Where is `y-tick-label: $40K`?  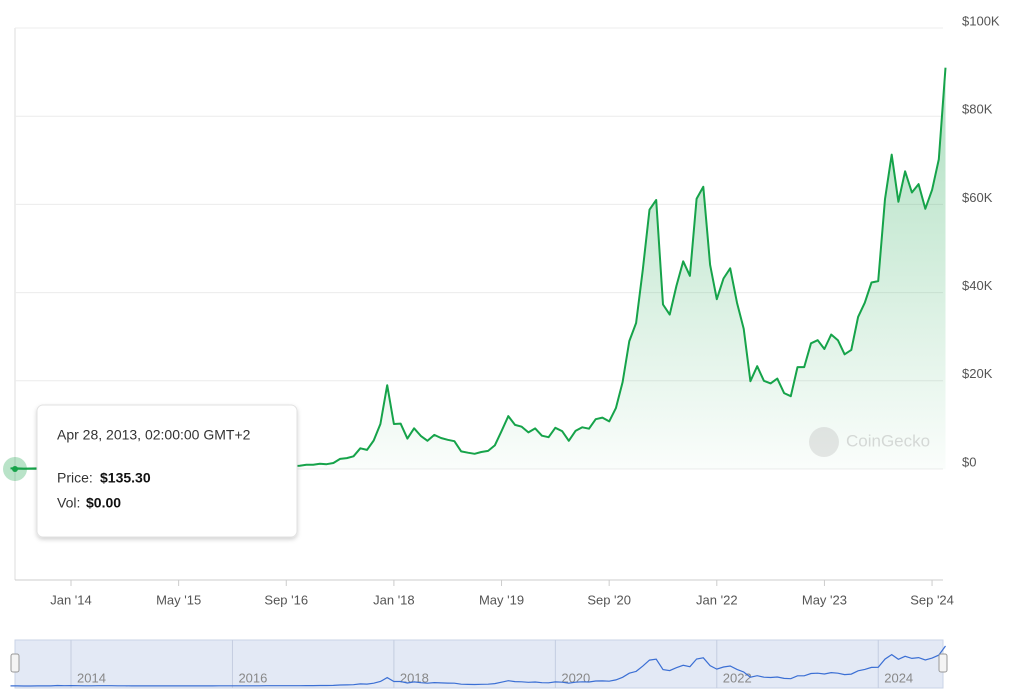
y-tick-label: $40K is located at coordinates (977, 285).